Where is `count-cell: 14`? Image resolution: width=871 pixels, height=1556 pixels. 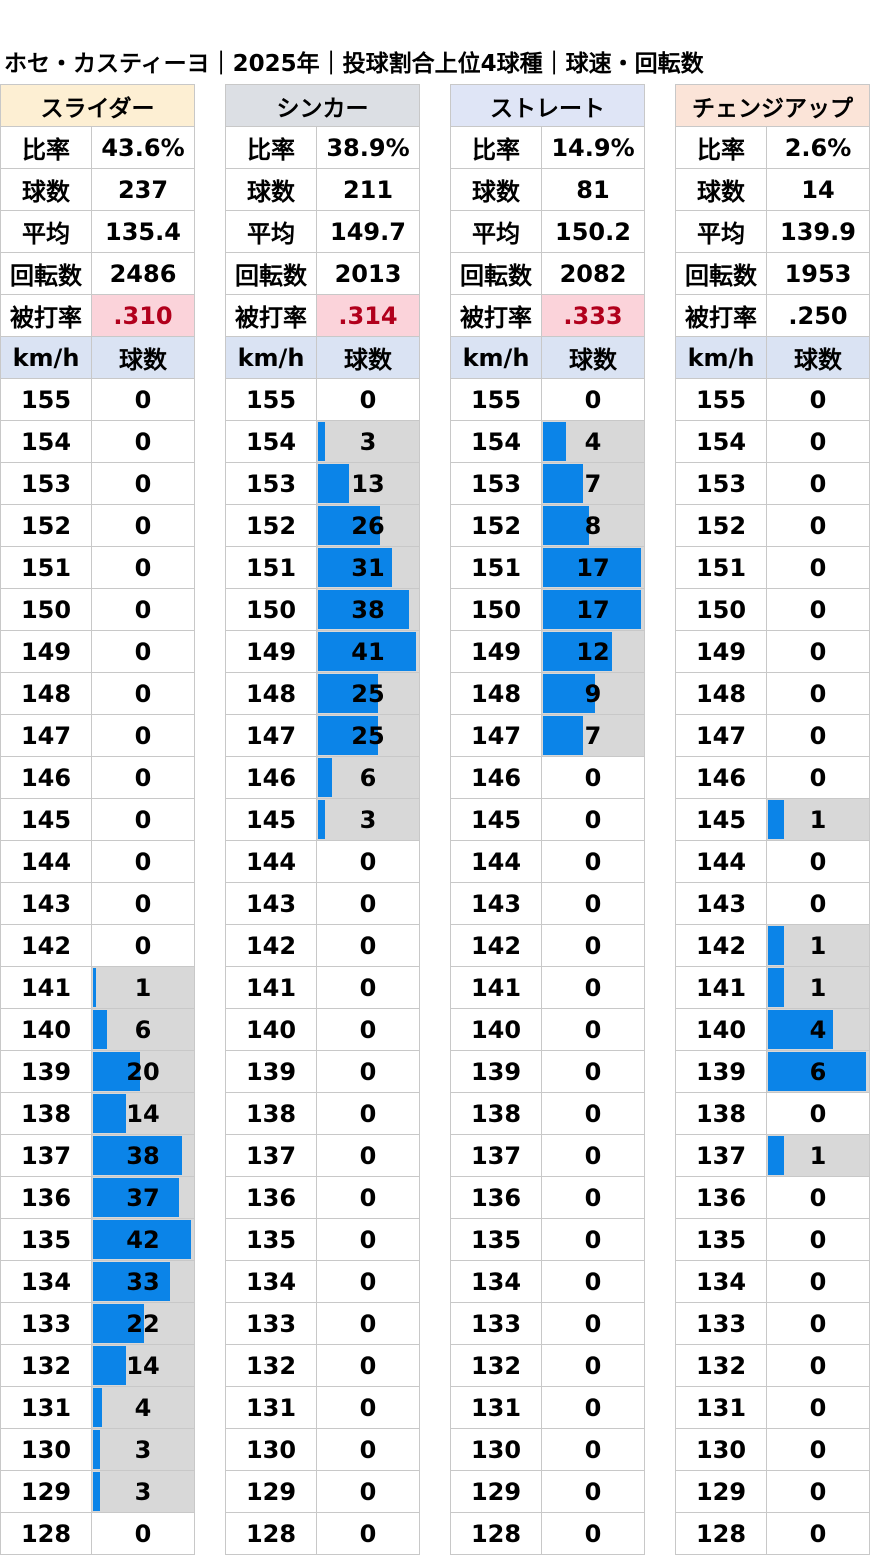
count-cell: 14 is located at coordinates (143, 1365).